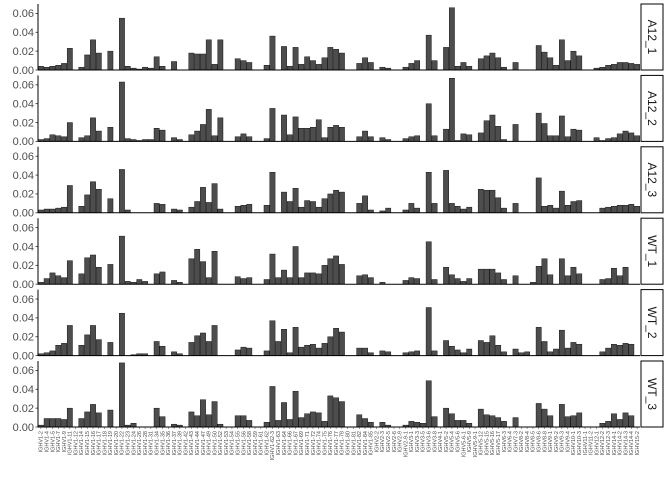 The height and width of the screenshot is (480, 672). Describe the element at coordinates (372, 443) in the screenshot. I see `x-tick-label: IGHV1-85` at that location.